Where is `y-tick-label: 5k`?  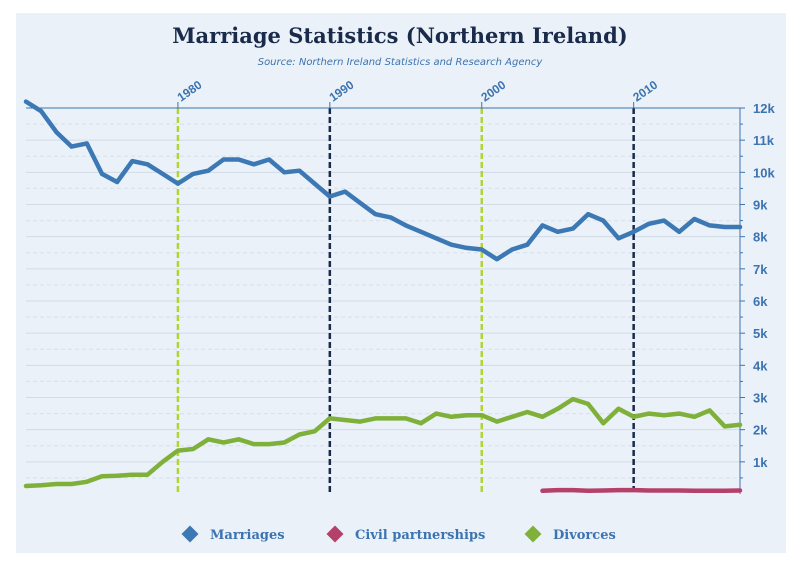
y-tick-label: 5k is located at coordinates (760, 333).